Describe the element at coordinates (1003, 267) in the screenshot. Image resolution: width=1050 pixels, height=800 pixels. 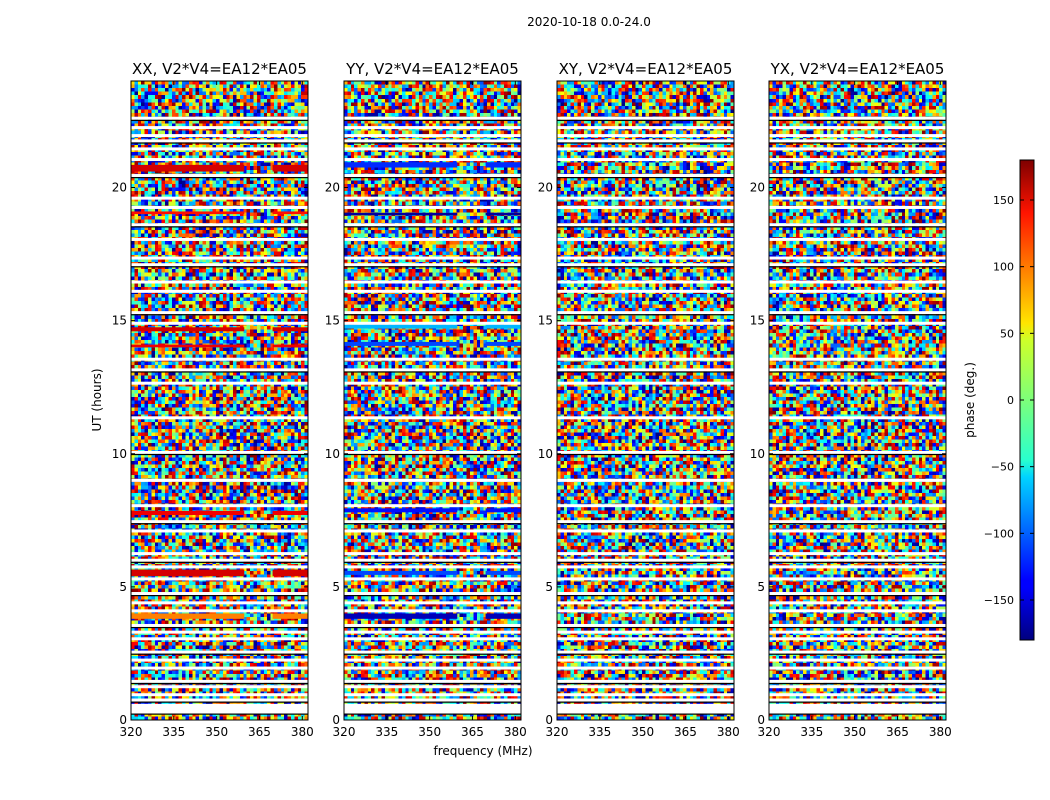
I see `colorbar-tick-label: 100` at that location.